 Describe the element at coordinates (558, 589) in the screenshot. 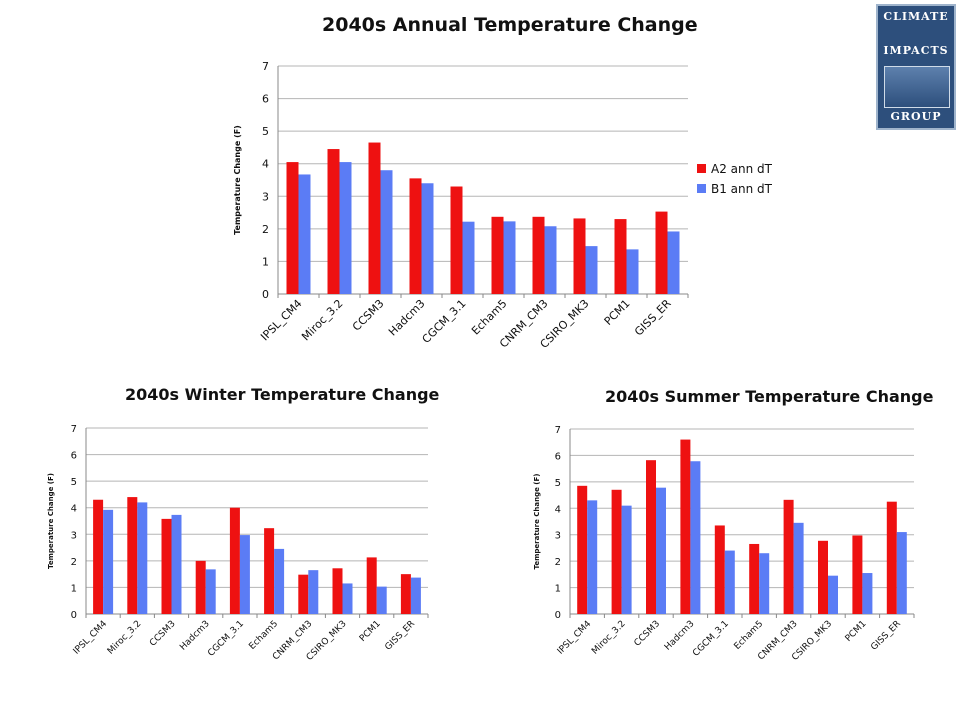

I see `summer-ytick-label: 1` at that location.